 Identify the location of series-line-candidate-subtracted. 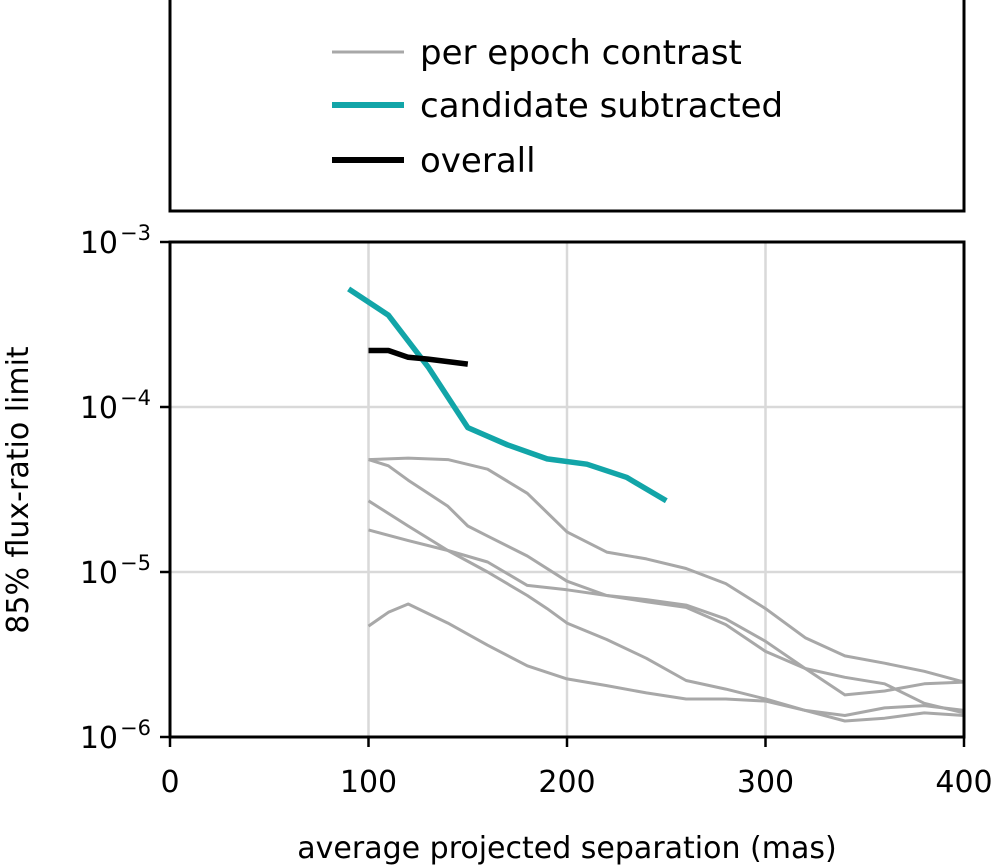
(507, 395).